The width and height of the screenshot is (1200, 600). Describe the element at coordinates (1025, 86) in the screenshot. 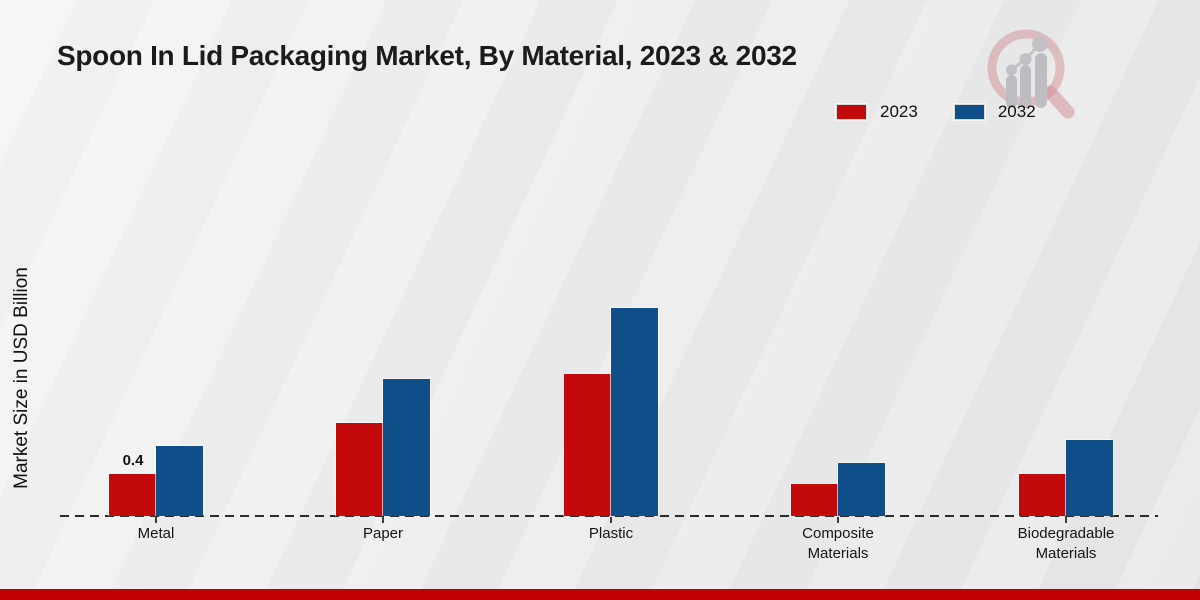

I see `logo-bar-medium-icon` at that location.